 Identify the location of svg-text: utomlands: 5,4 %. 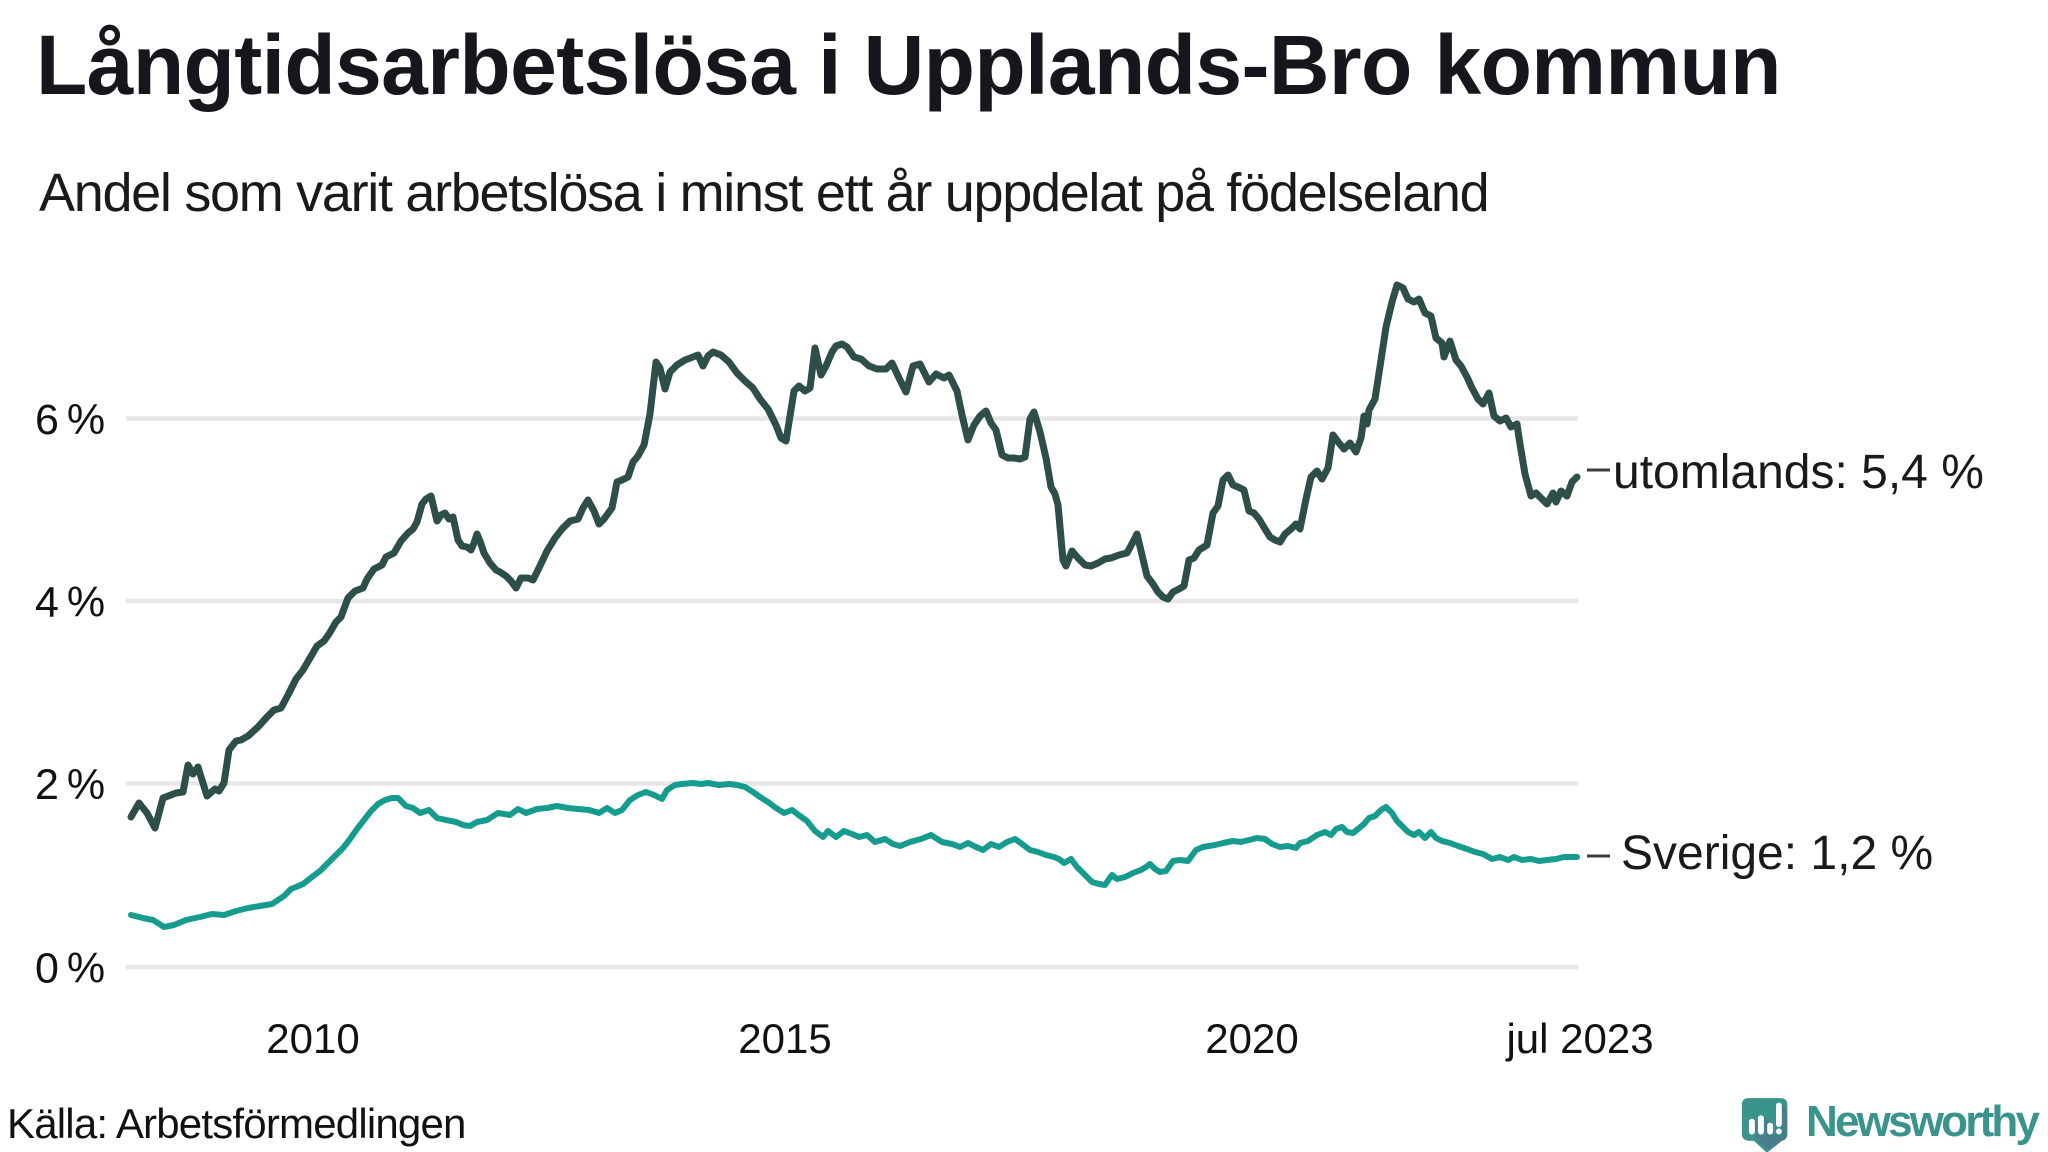
(1798, 472).